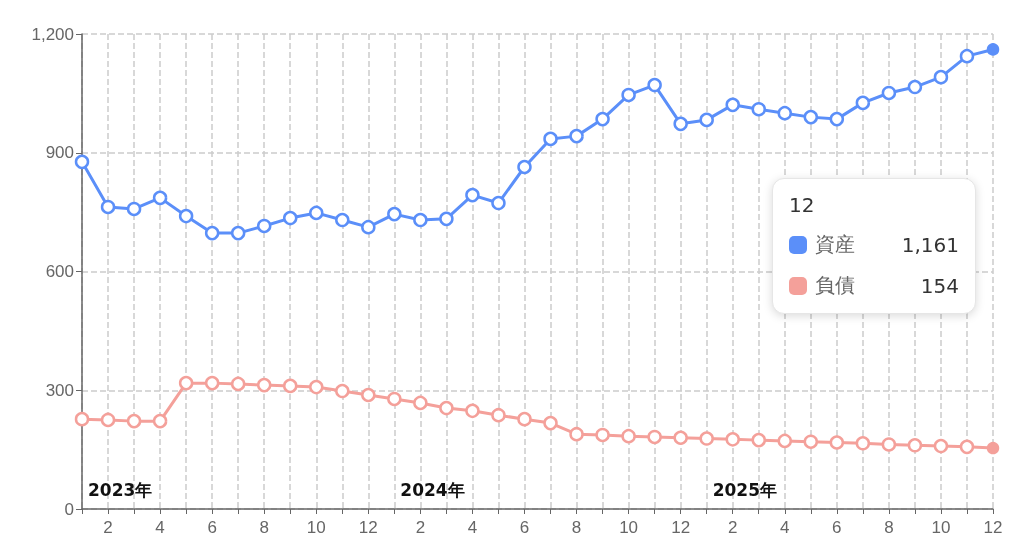 The width and height of the screenshot is (1024, 557). What do you see at coordinates (59, 153) in the screenshot?
I see `y-tick-label: 900` at bounding box center [59, 153].